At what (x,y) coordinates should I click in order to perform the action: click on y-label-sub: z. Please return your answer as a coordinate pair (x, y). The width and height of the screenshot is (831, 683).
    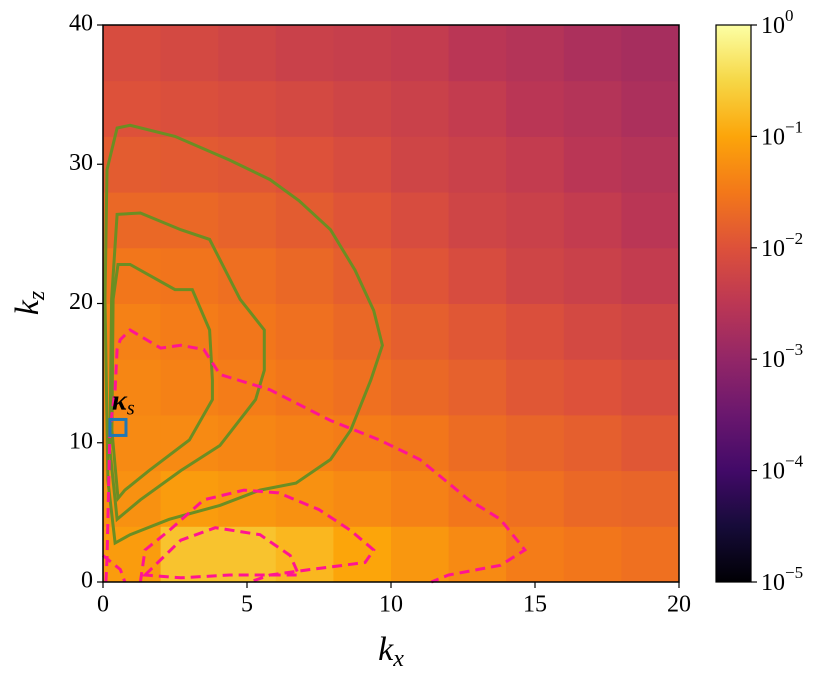
    Looking at the image, I should click on (37, 295).